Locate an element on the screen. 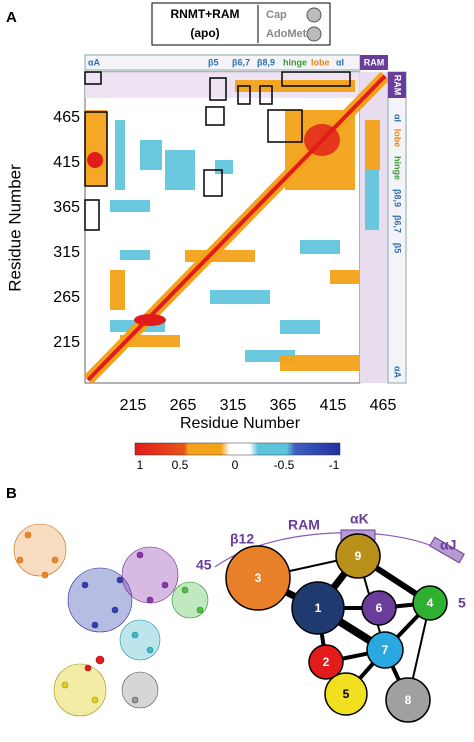 Image resolution: width=474 pixels, height=742 pixels. top-annotations: αA β5 β6,7 β8,9 hinge lobe αI RAM is located at coordinates (236, 62).